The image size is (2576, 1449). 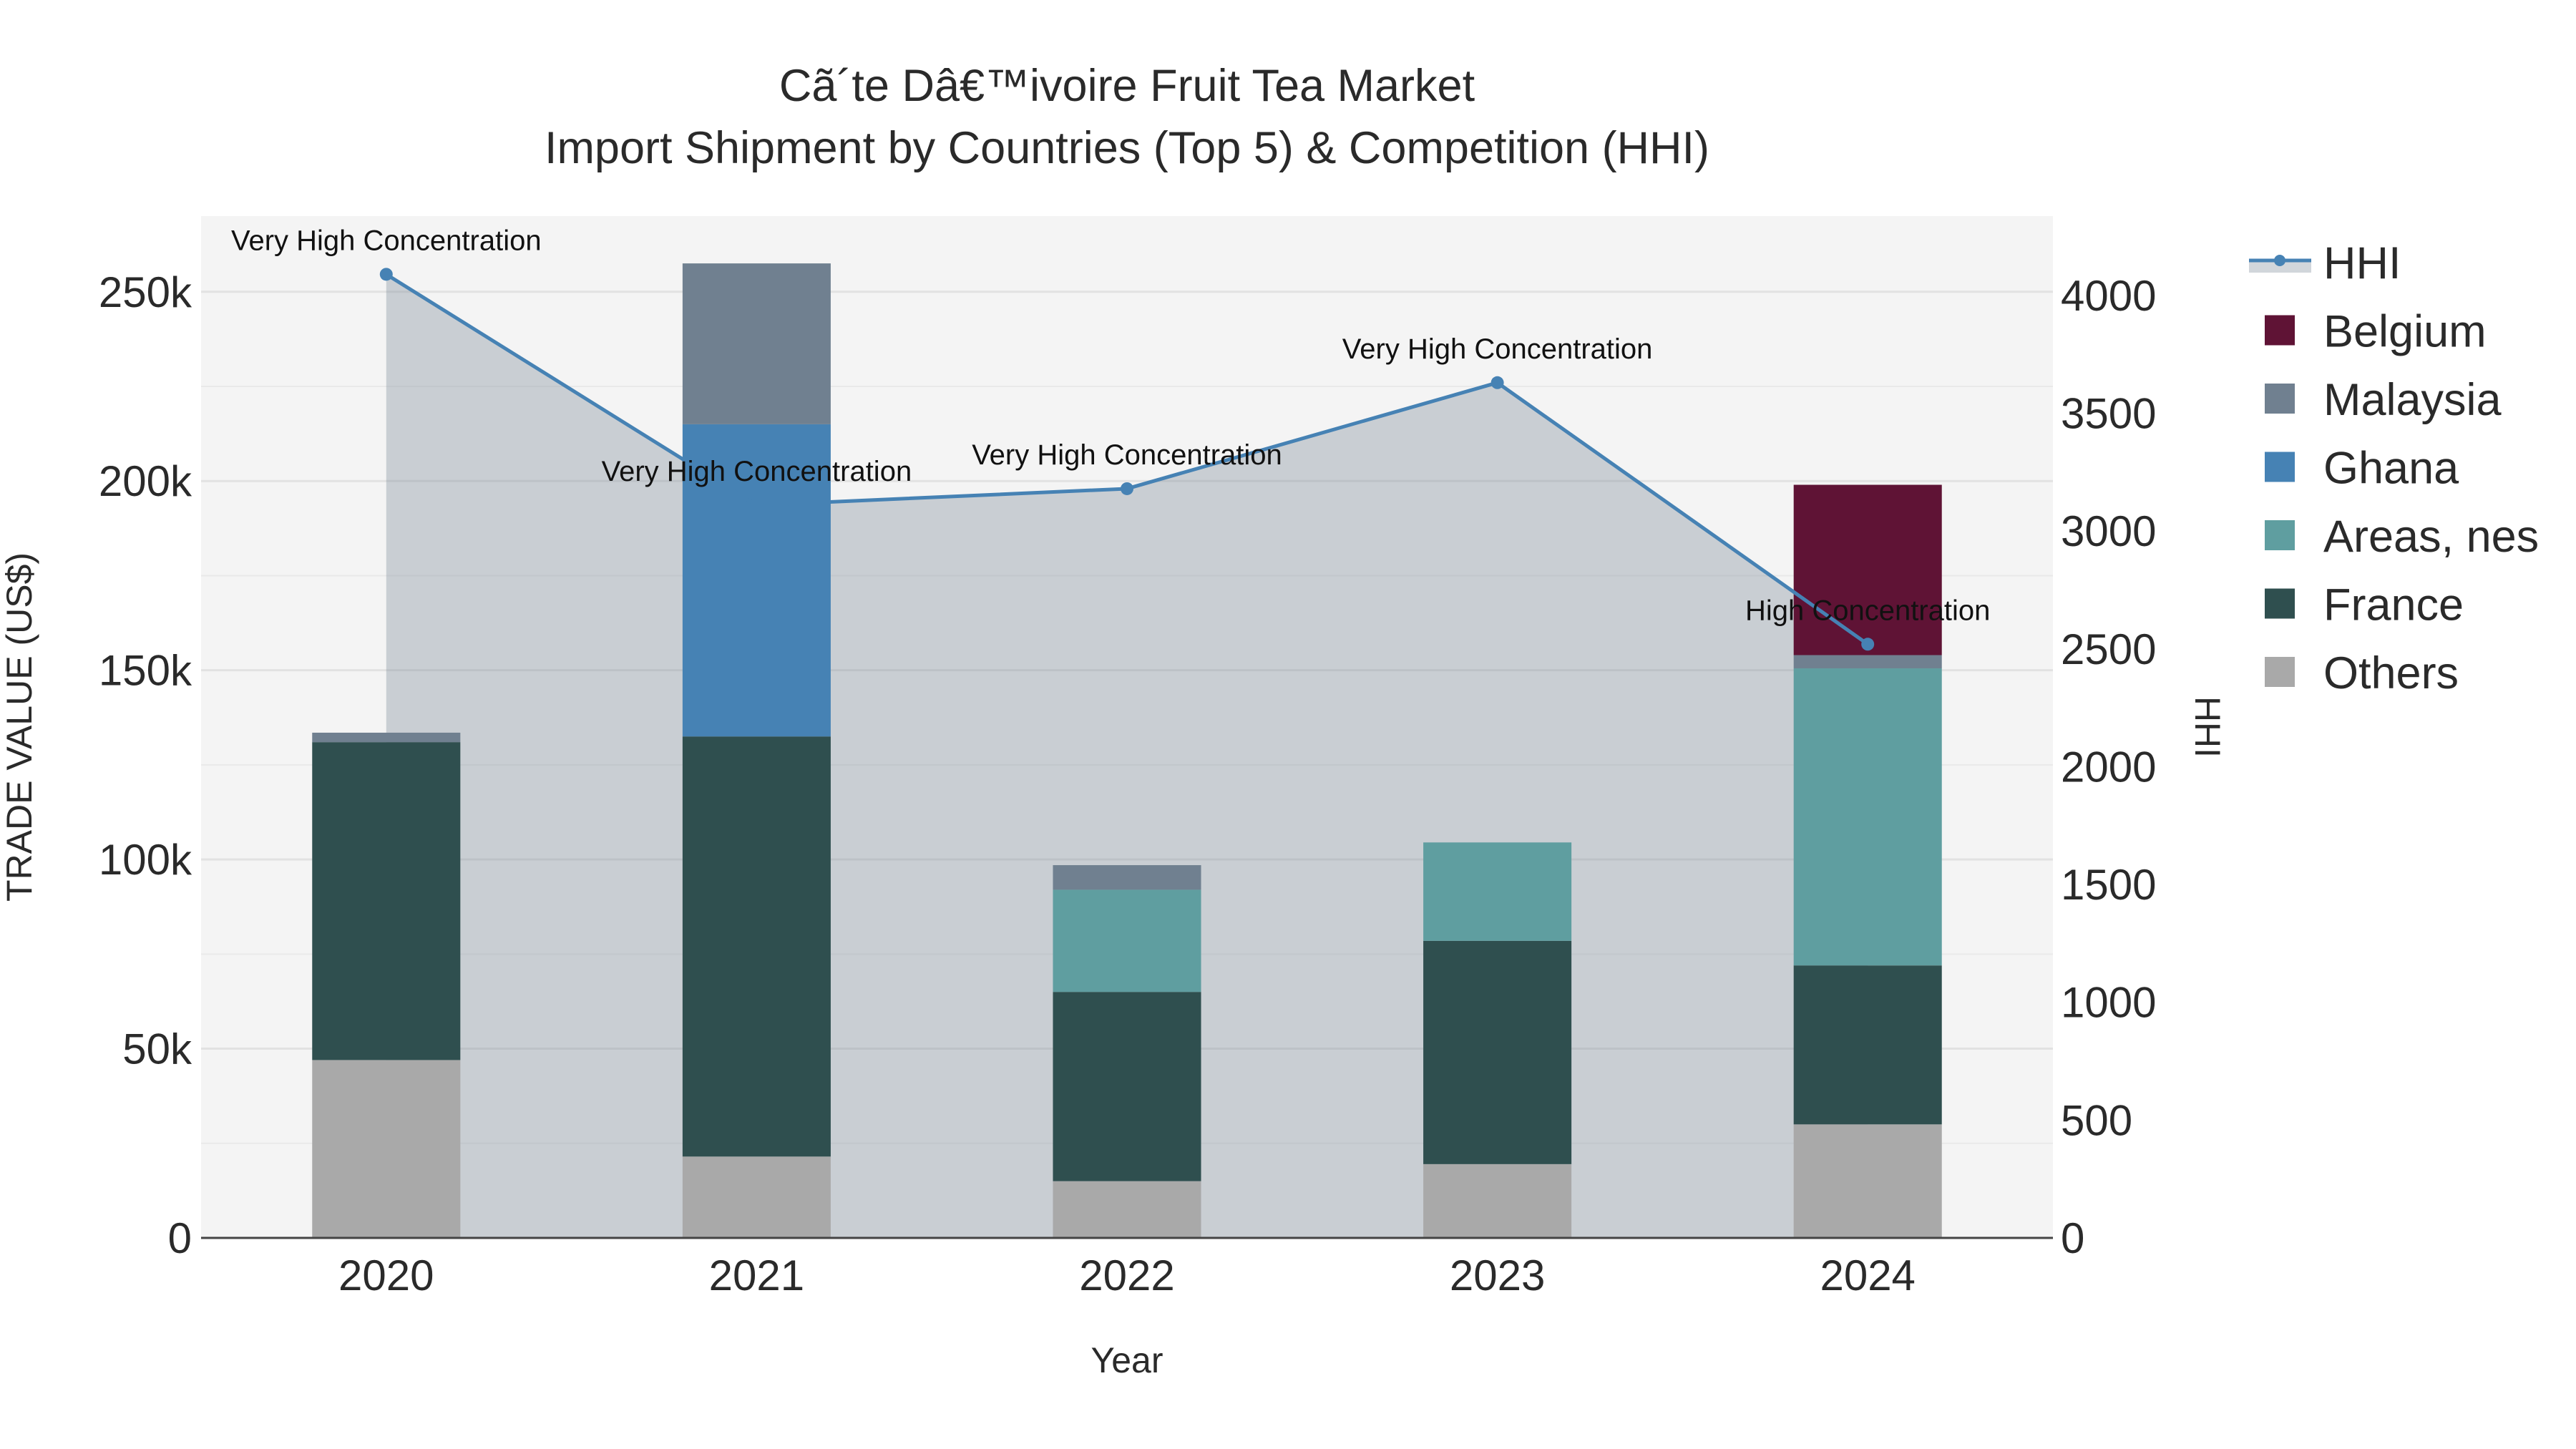 I want to click on legend-swatch-hhi-area, so click(x=2280, y=266).